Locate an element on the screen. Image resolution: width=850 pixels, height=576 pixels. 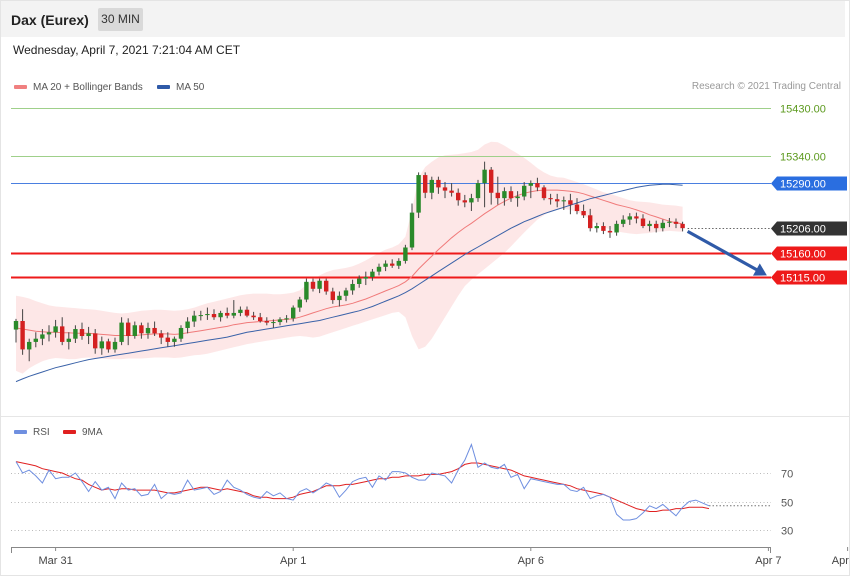
support-label: 15160.00 is located at coordinates (803, 255).